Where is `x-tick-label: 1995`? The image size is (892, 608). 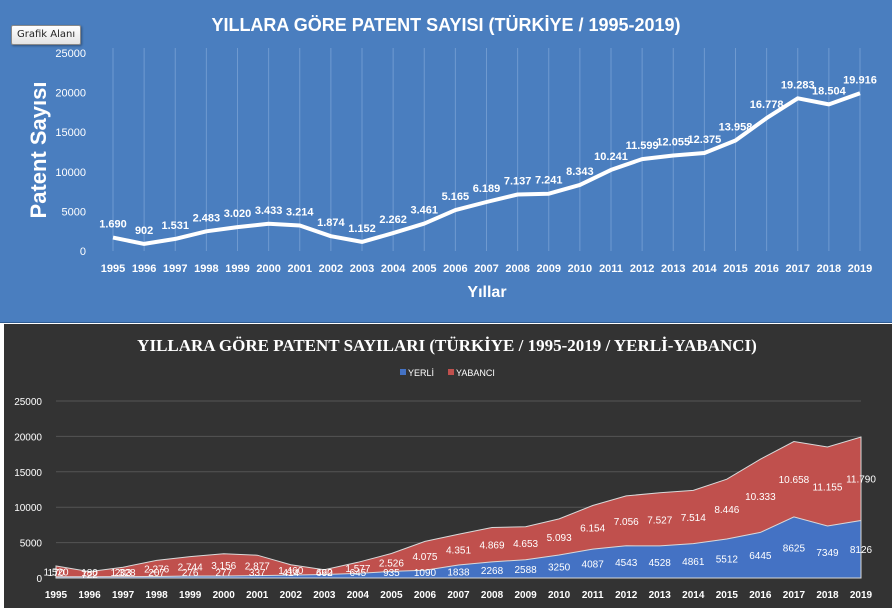 x-tick-label: 1995 is located at coordinates (113, 269).